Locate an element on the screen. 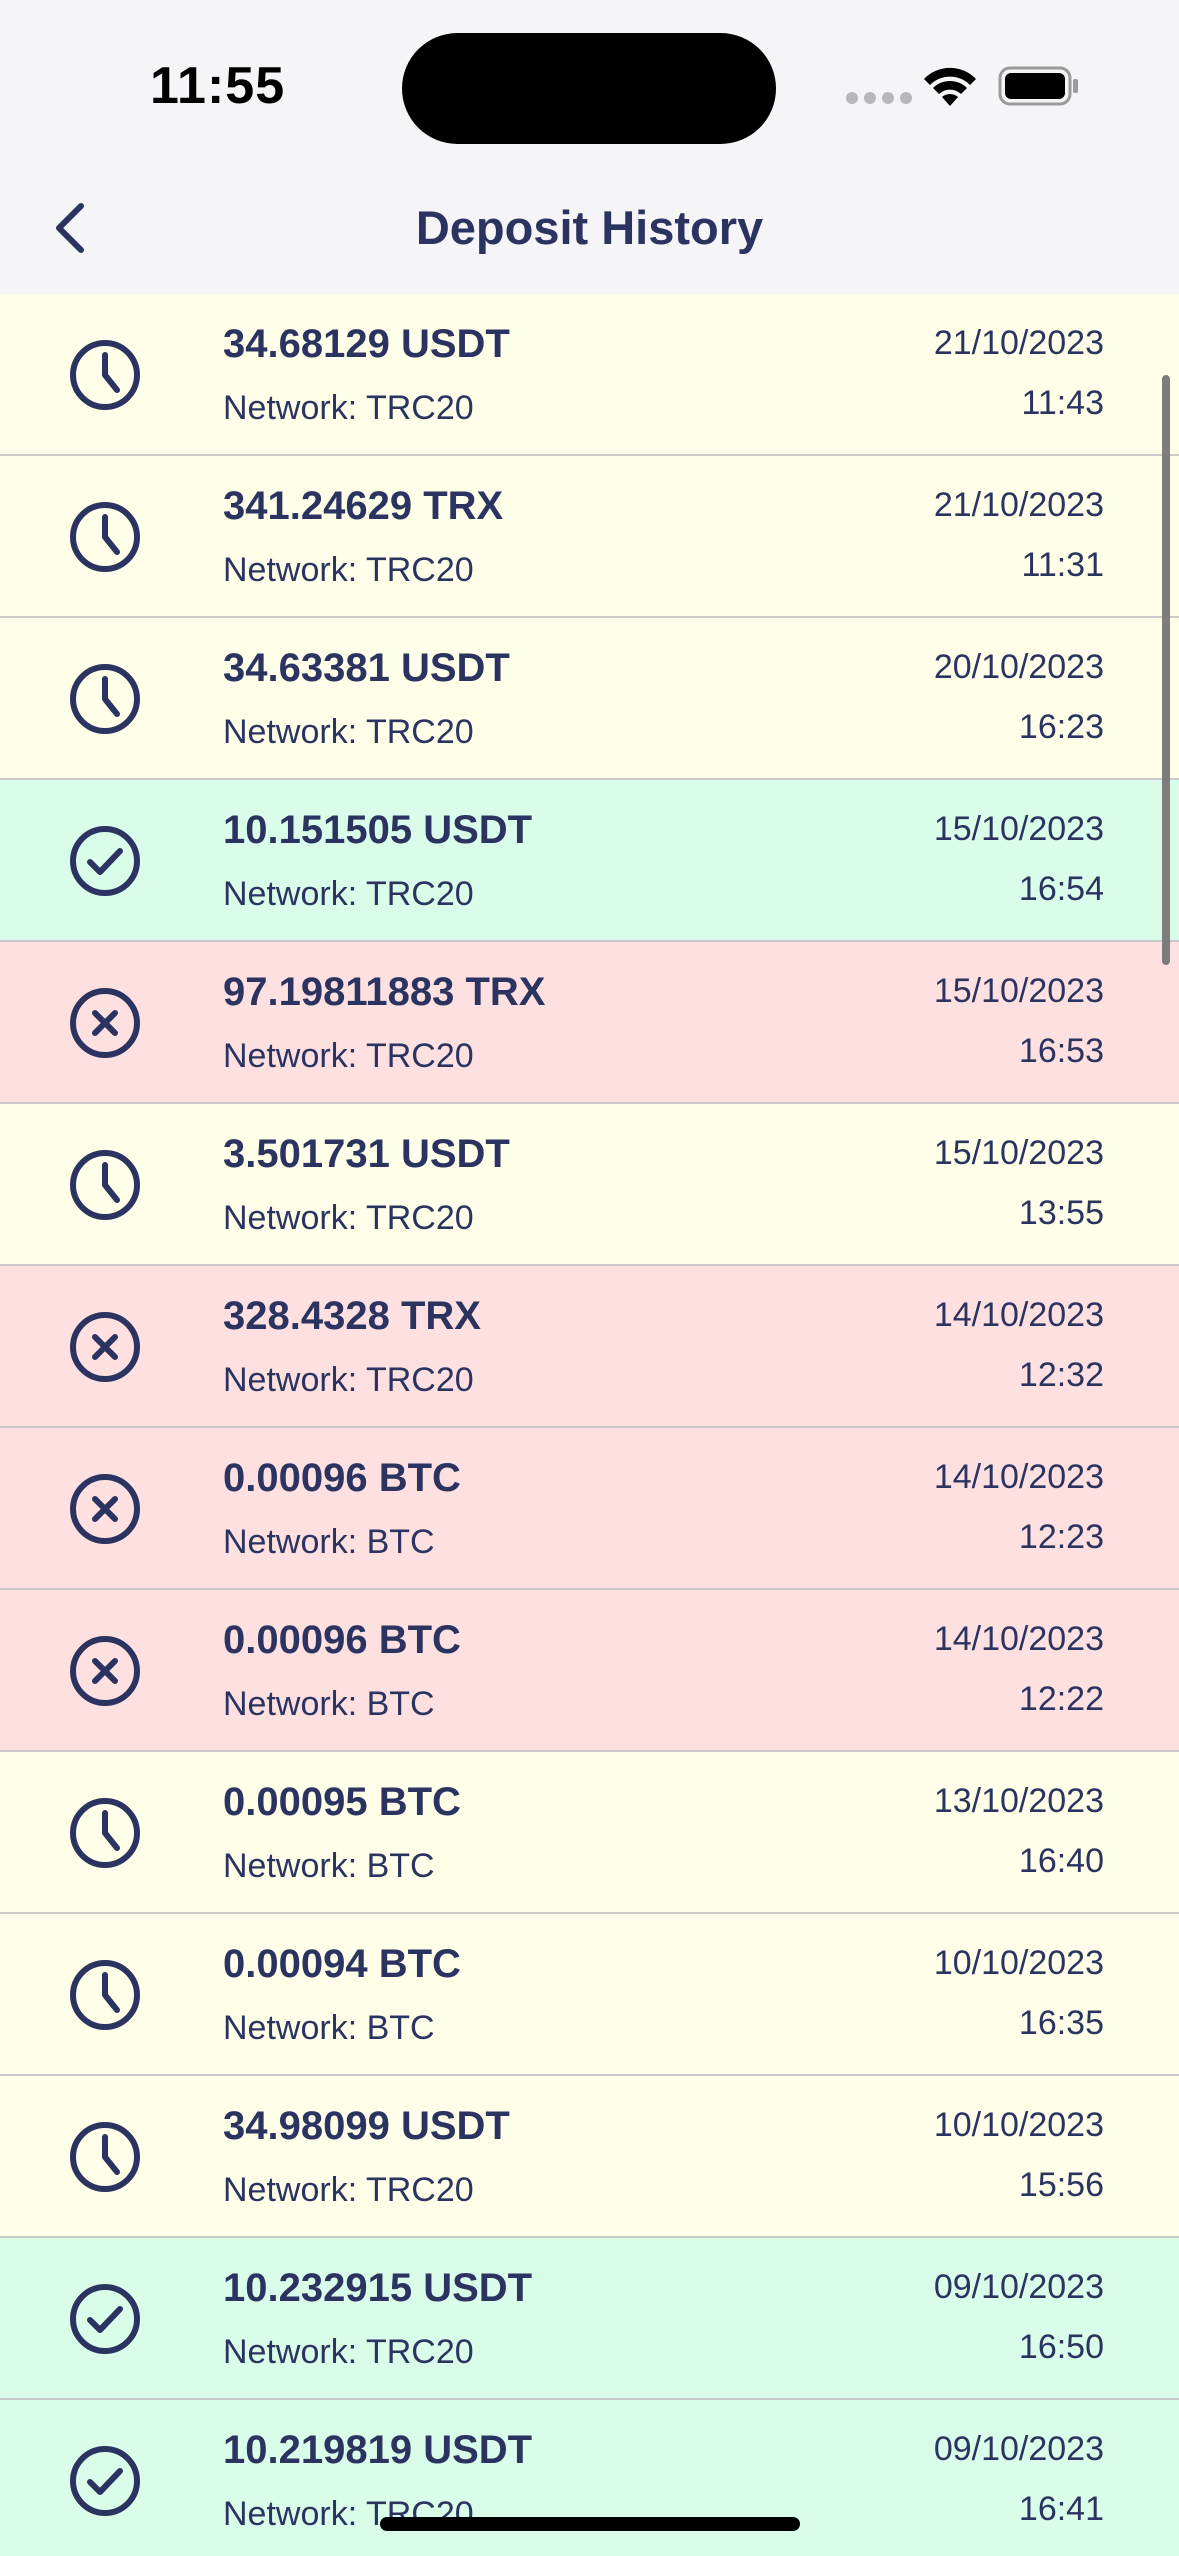 This screenshot has height=2556, width=1179. nav-header: Deposit History is located at coordinates (589, 237).